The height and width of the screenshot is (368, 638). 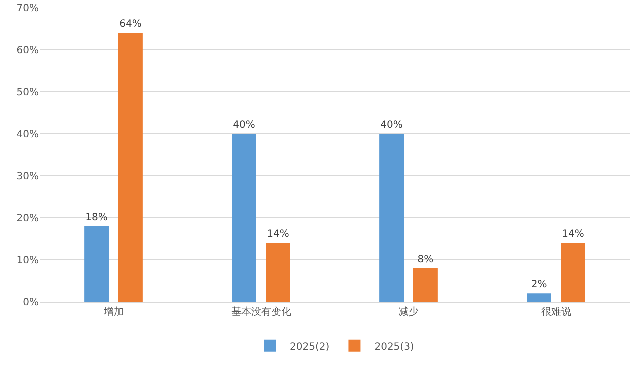 I want to click on x-tick-label: 减少, so click(x=408, y=312).